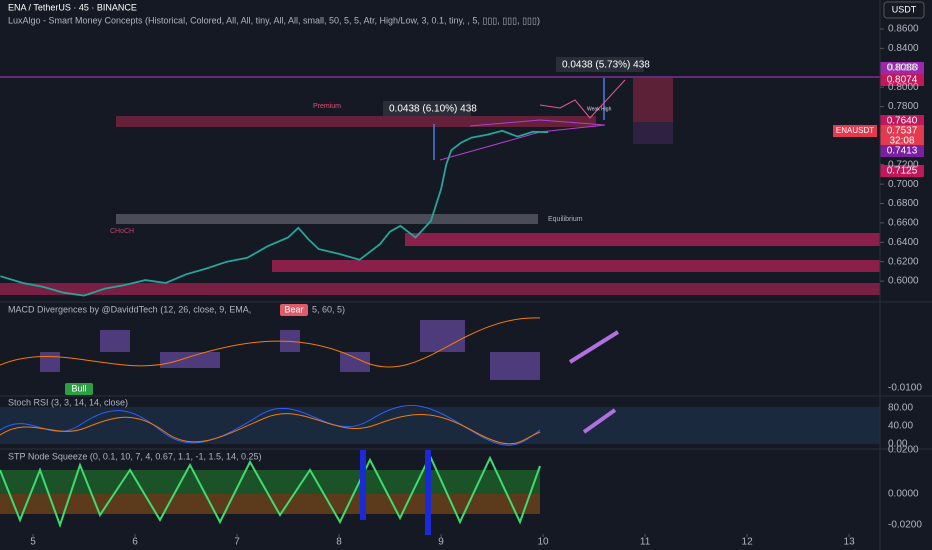 The image size is (932, 550). What do you see at coordinates (328, 309) in the screenshot?
I see `pane-label-end: 5, 60, 5)` at bounding box center [328, 309].